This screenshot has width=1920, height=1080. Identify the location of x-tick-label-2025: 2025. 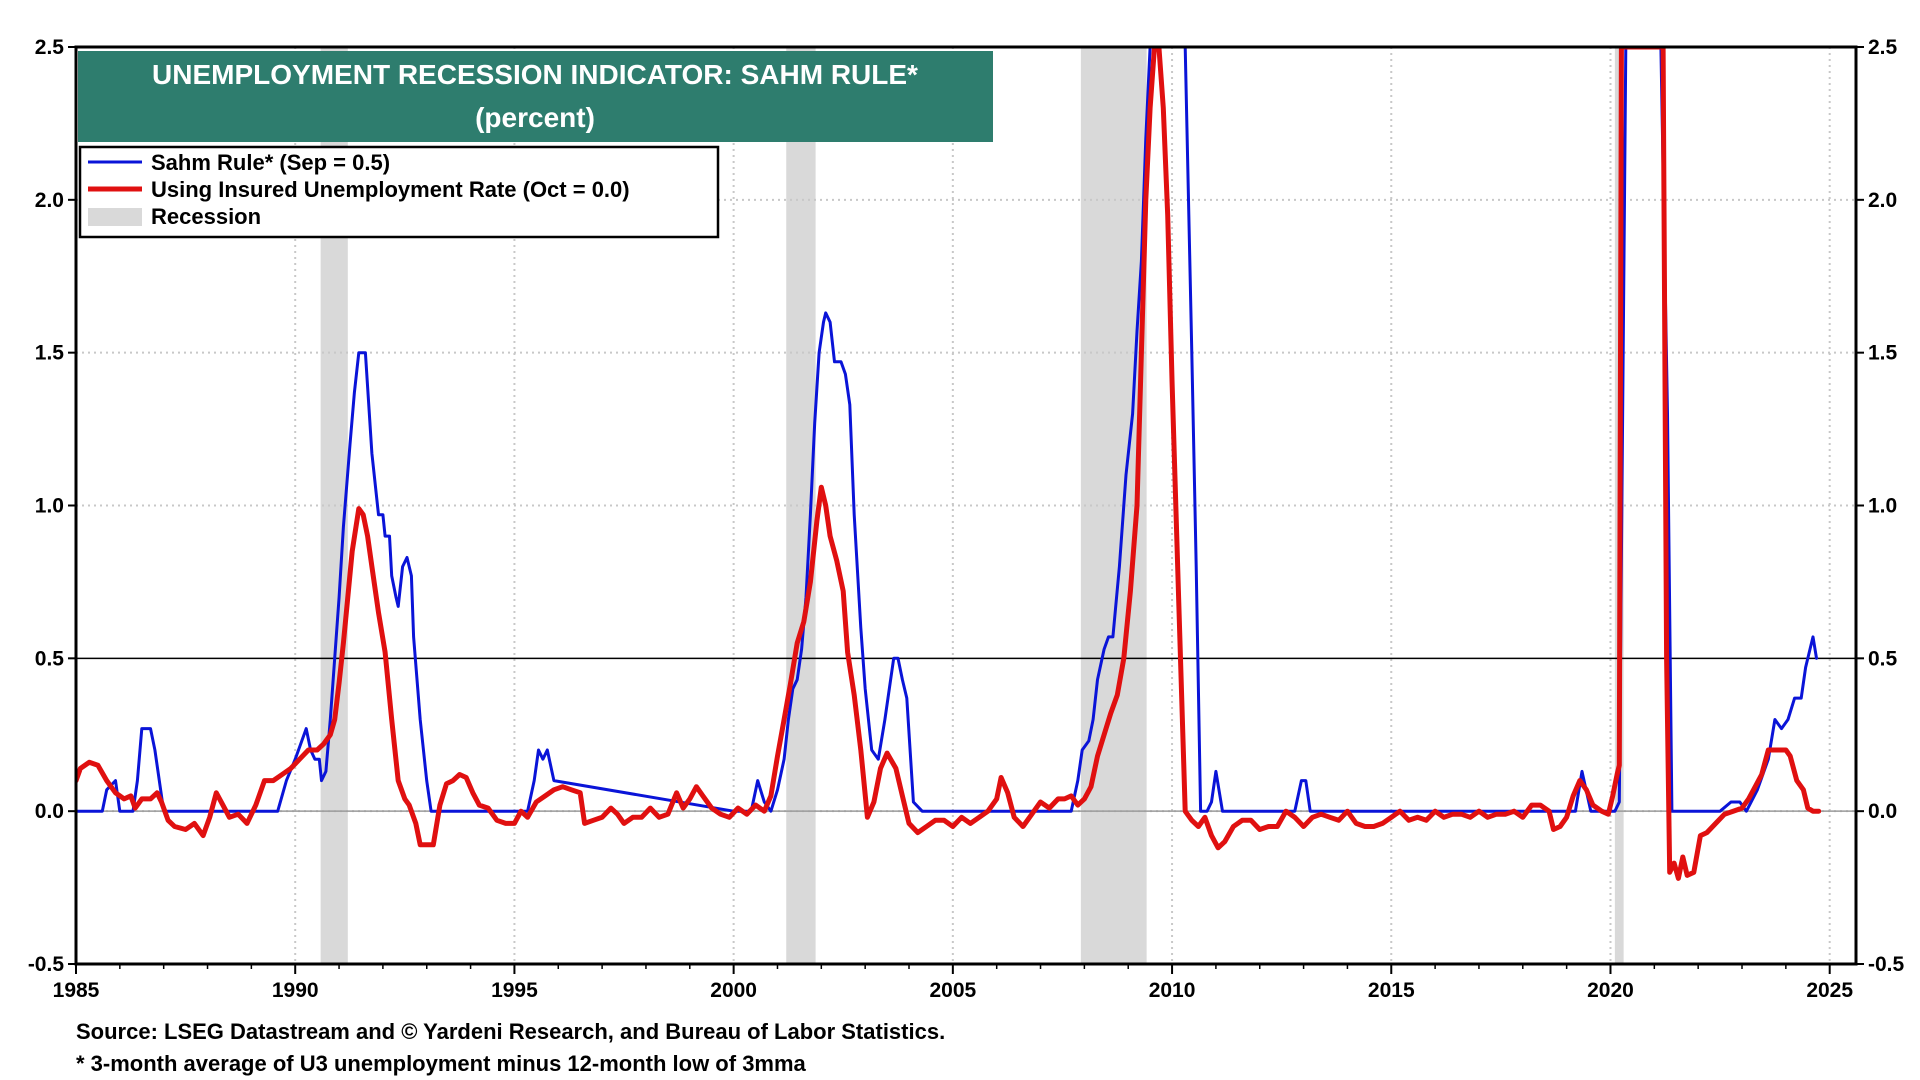
(1829, 990).